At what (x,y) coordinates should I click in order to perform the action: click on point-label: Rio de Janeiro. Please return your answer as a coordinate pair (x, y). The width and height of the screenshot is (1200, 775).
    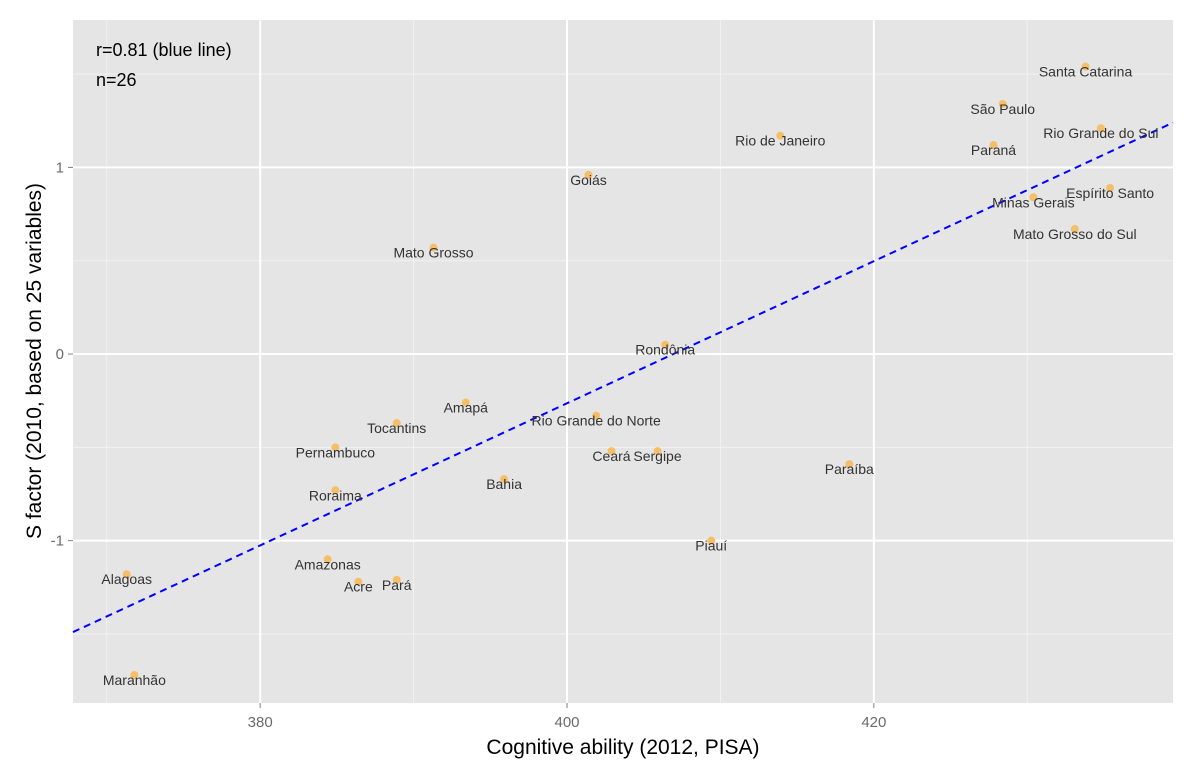
    Looking at the image, I should click on (780, 141).